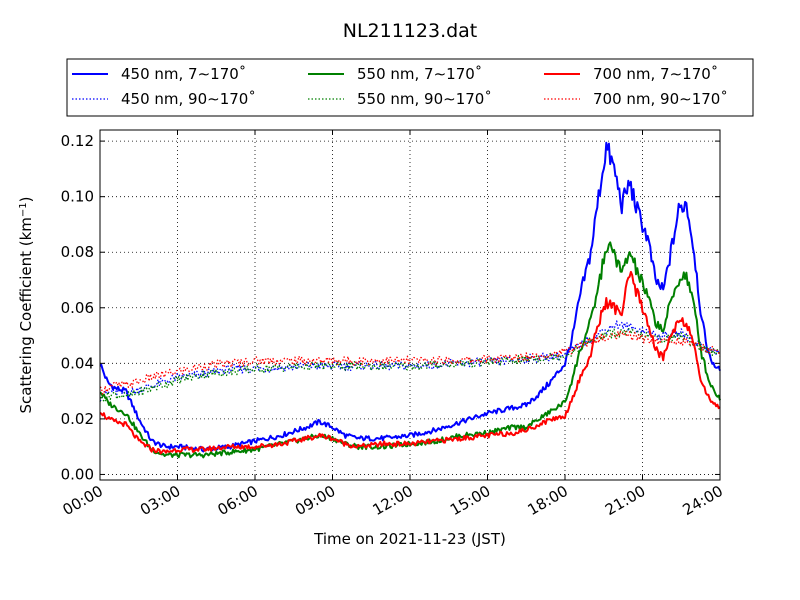 The image size is (800, 600). I want to click on y-axis-label-unit-exponent: −1, so click(23, 209).